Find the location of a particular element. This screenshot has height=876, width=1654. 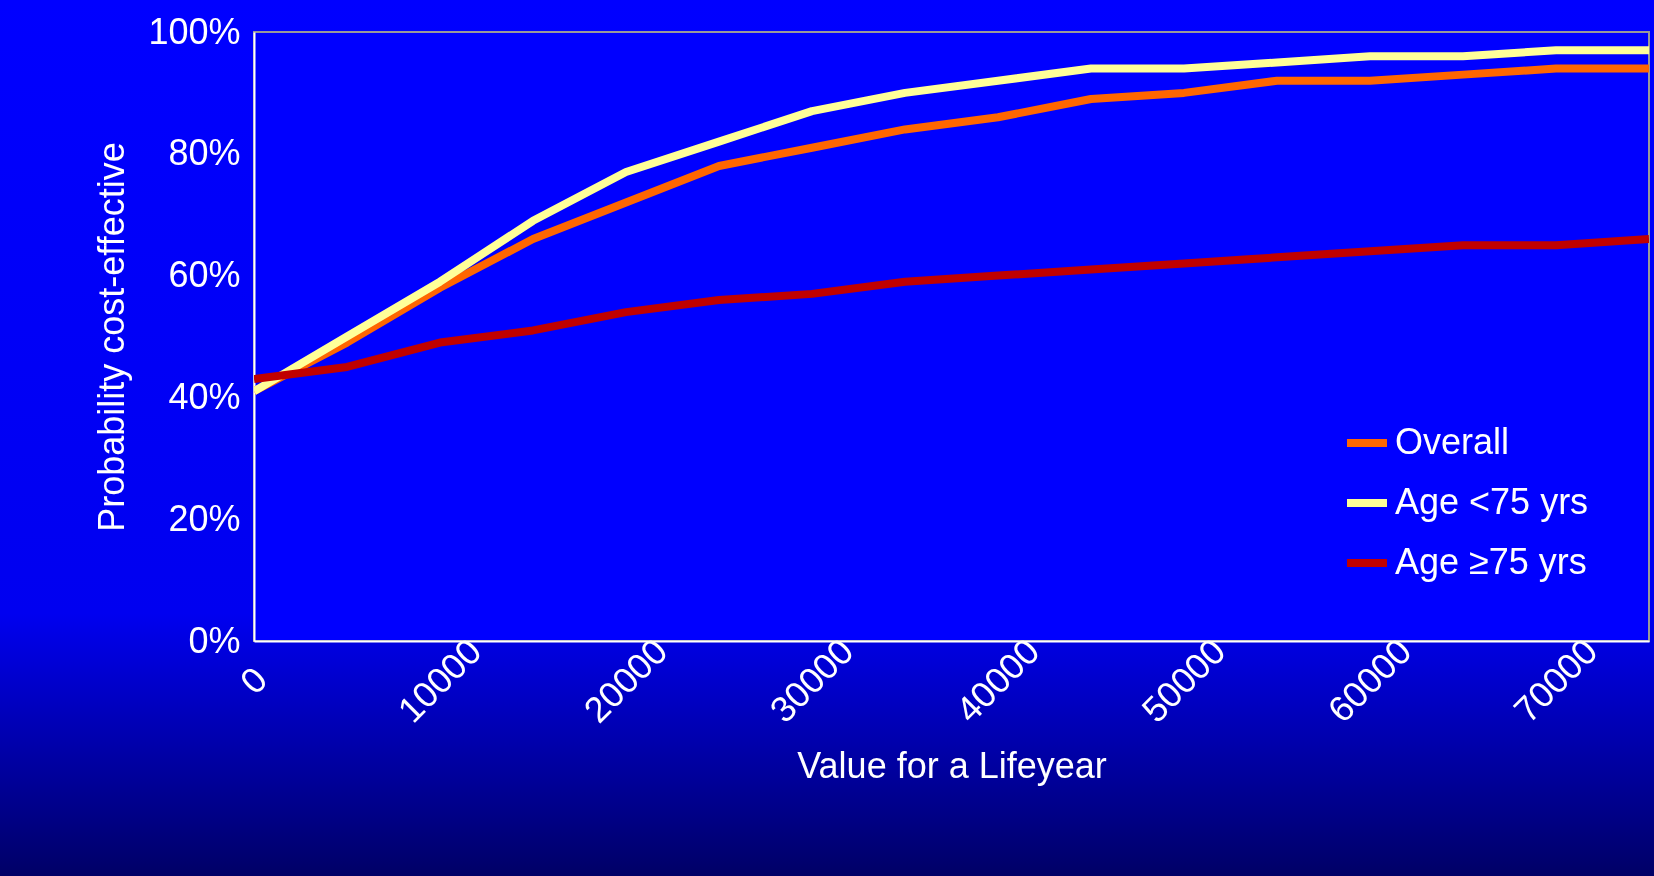

legend-label: Age ≥75 yrs is located at coordinates (1491, 561).